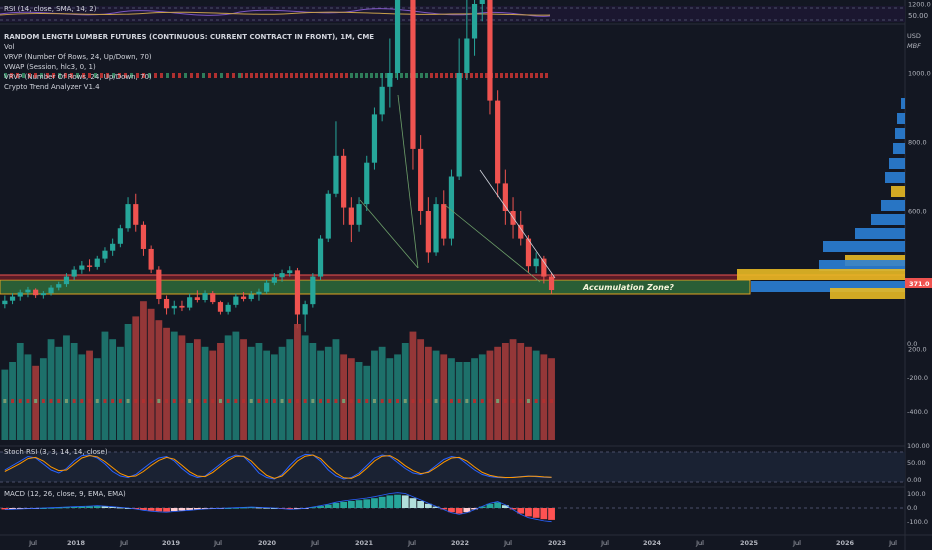 This screenshot has height=550, width=932. What do you see at coordinates (917, 508) in the screenshot?
I see `macd-axis: 100.0 0.0 -100.0` at bounding box center [917, 508].